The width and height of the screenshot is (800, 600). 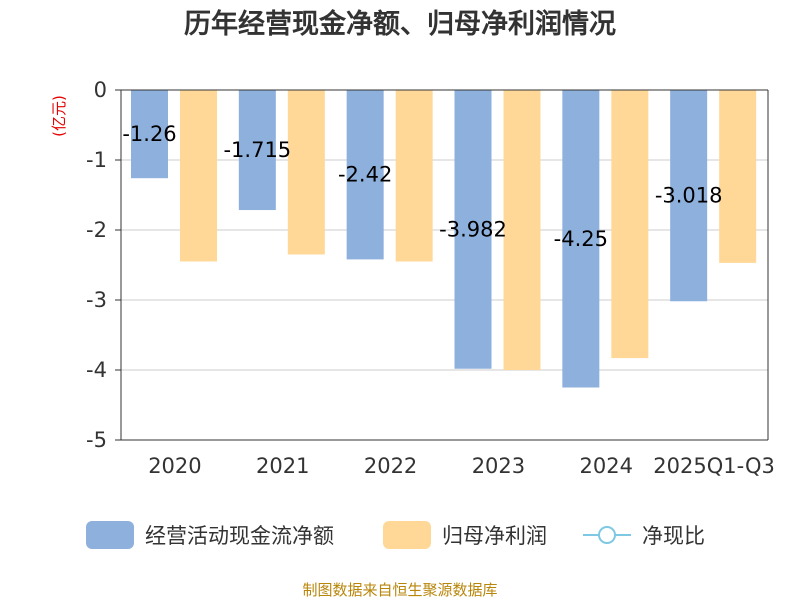 I want to click on data-label-operating-cash-flow: -1.26, so click(x=149, y=134).